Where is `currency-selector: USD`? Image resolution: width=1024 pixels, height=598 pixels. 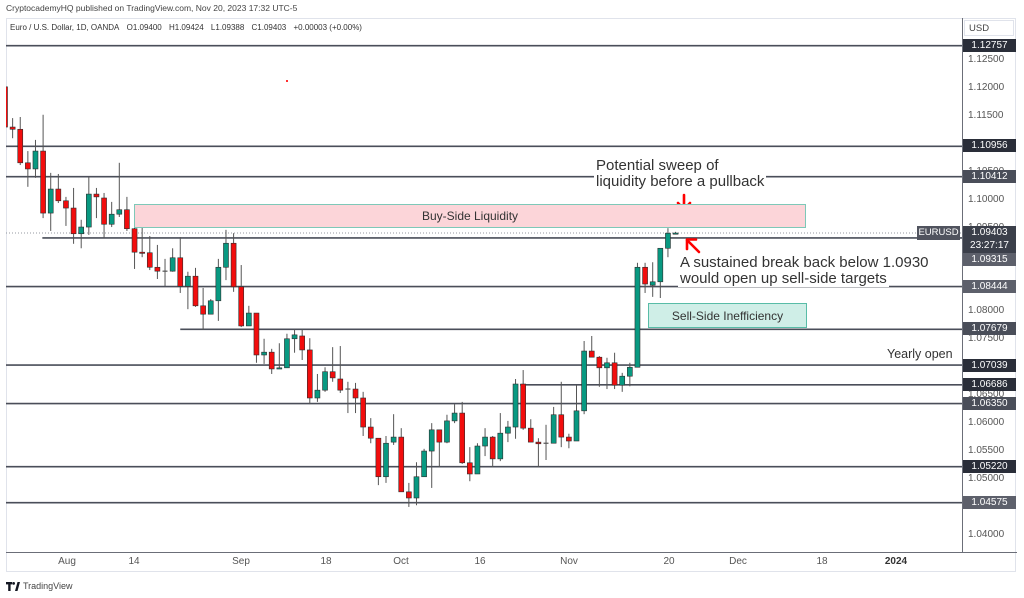
currency-selector: USD is located at coordinates (989, 28).